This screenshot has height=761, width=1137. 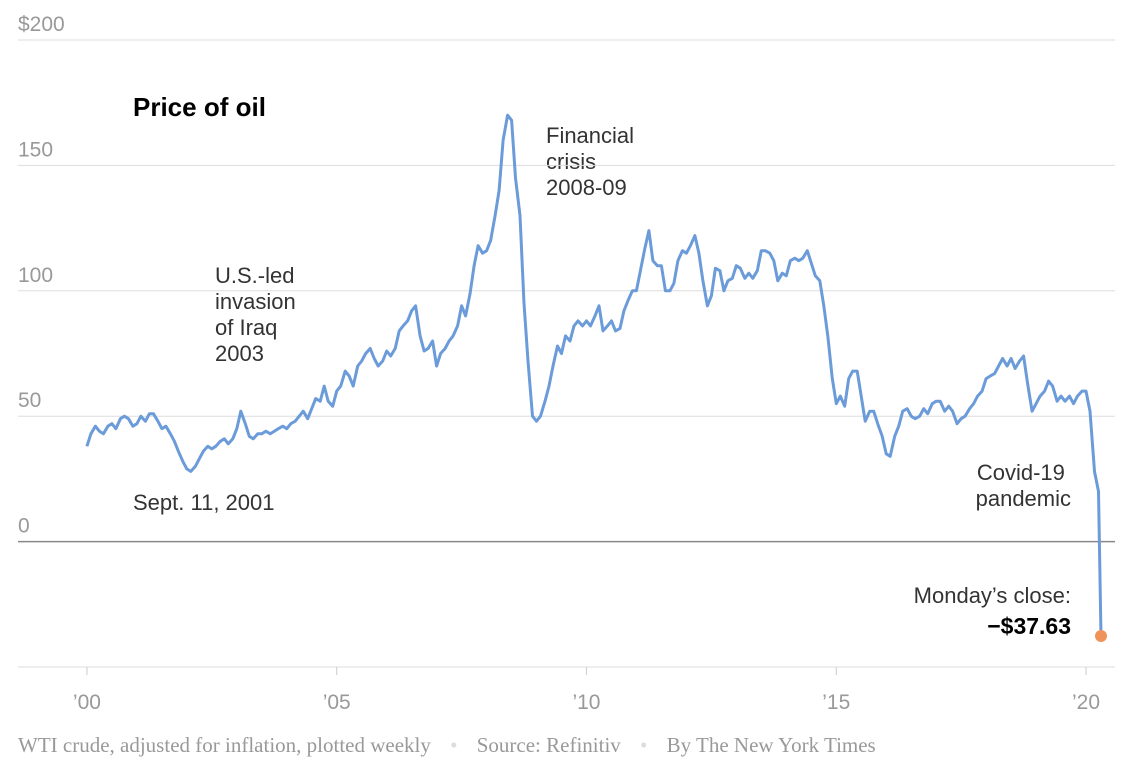 What do you see at coordinates (1101, 635) in the screenshot?
I see `highlight-dot` at bounding box center [1101, 635].